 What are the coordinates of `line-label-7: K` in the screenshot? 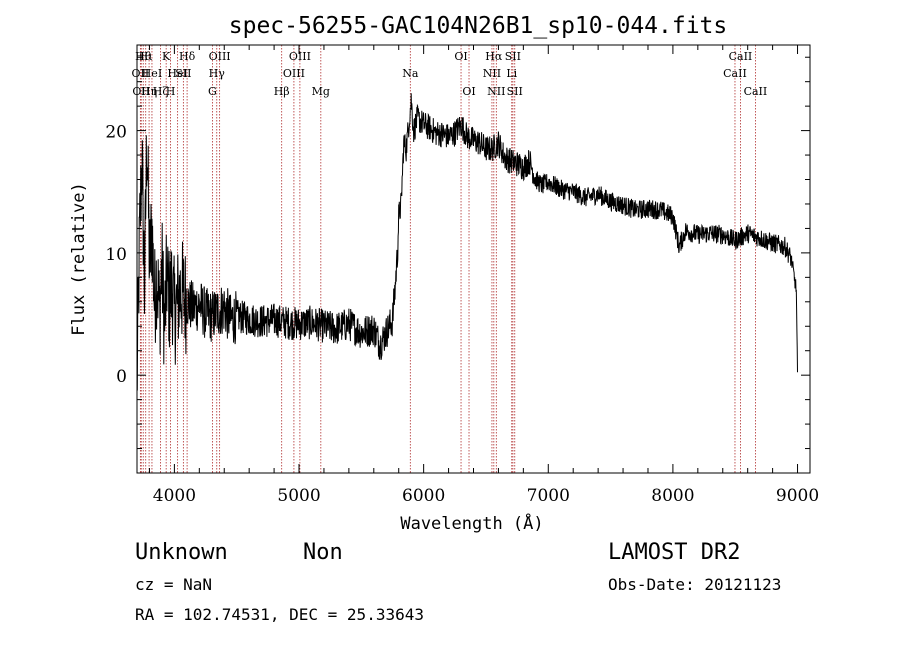 It's located at (166, 56).